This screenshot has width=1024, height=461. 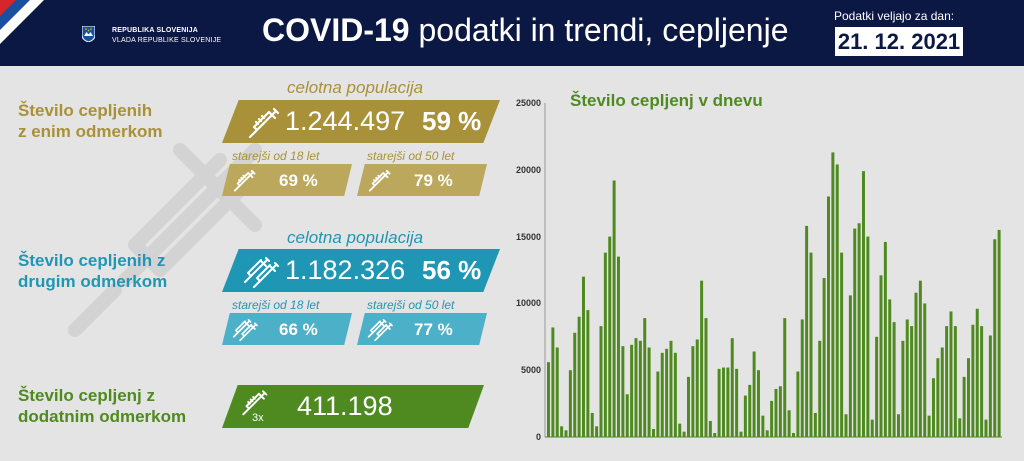 What do you see at coordinates (525, 30) in the screenshot?
I see `page-title: COVID-19 podatki in trendi, cepljenje` at bounding box center [525, 30].